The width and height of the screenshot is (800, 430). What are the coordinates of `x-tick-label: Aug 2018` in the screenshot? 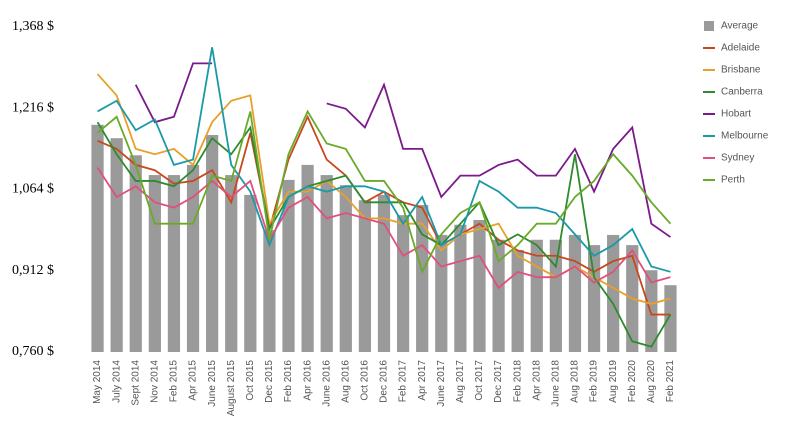 It's located at (575, 381).